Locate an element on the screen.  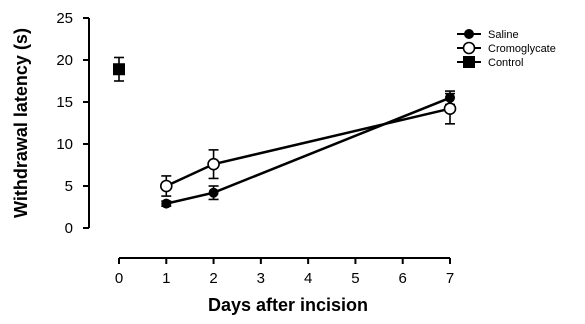
x-tick-label: 7 is located at coordinates (450, 278).